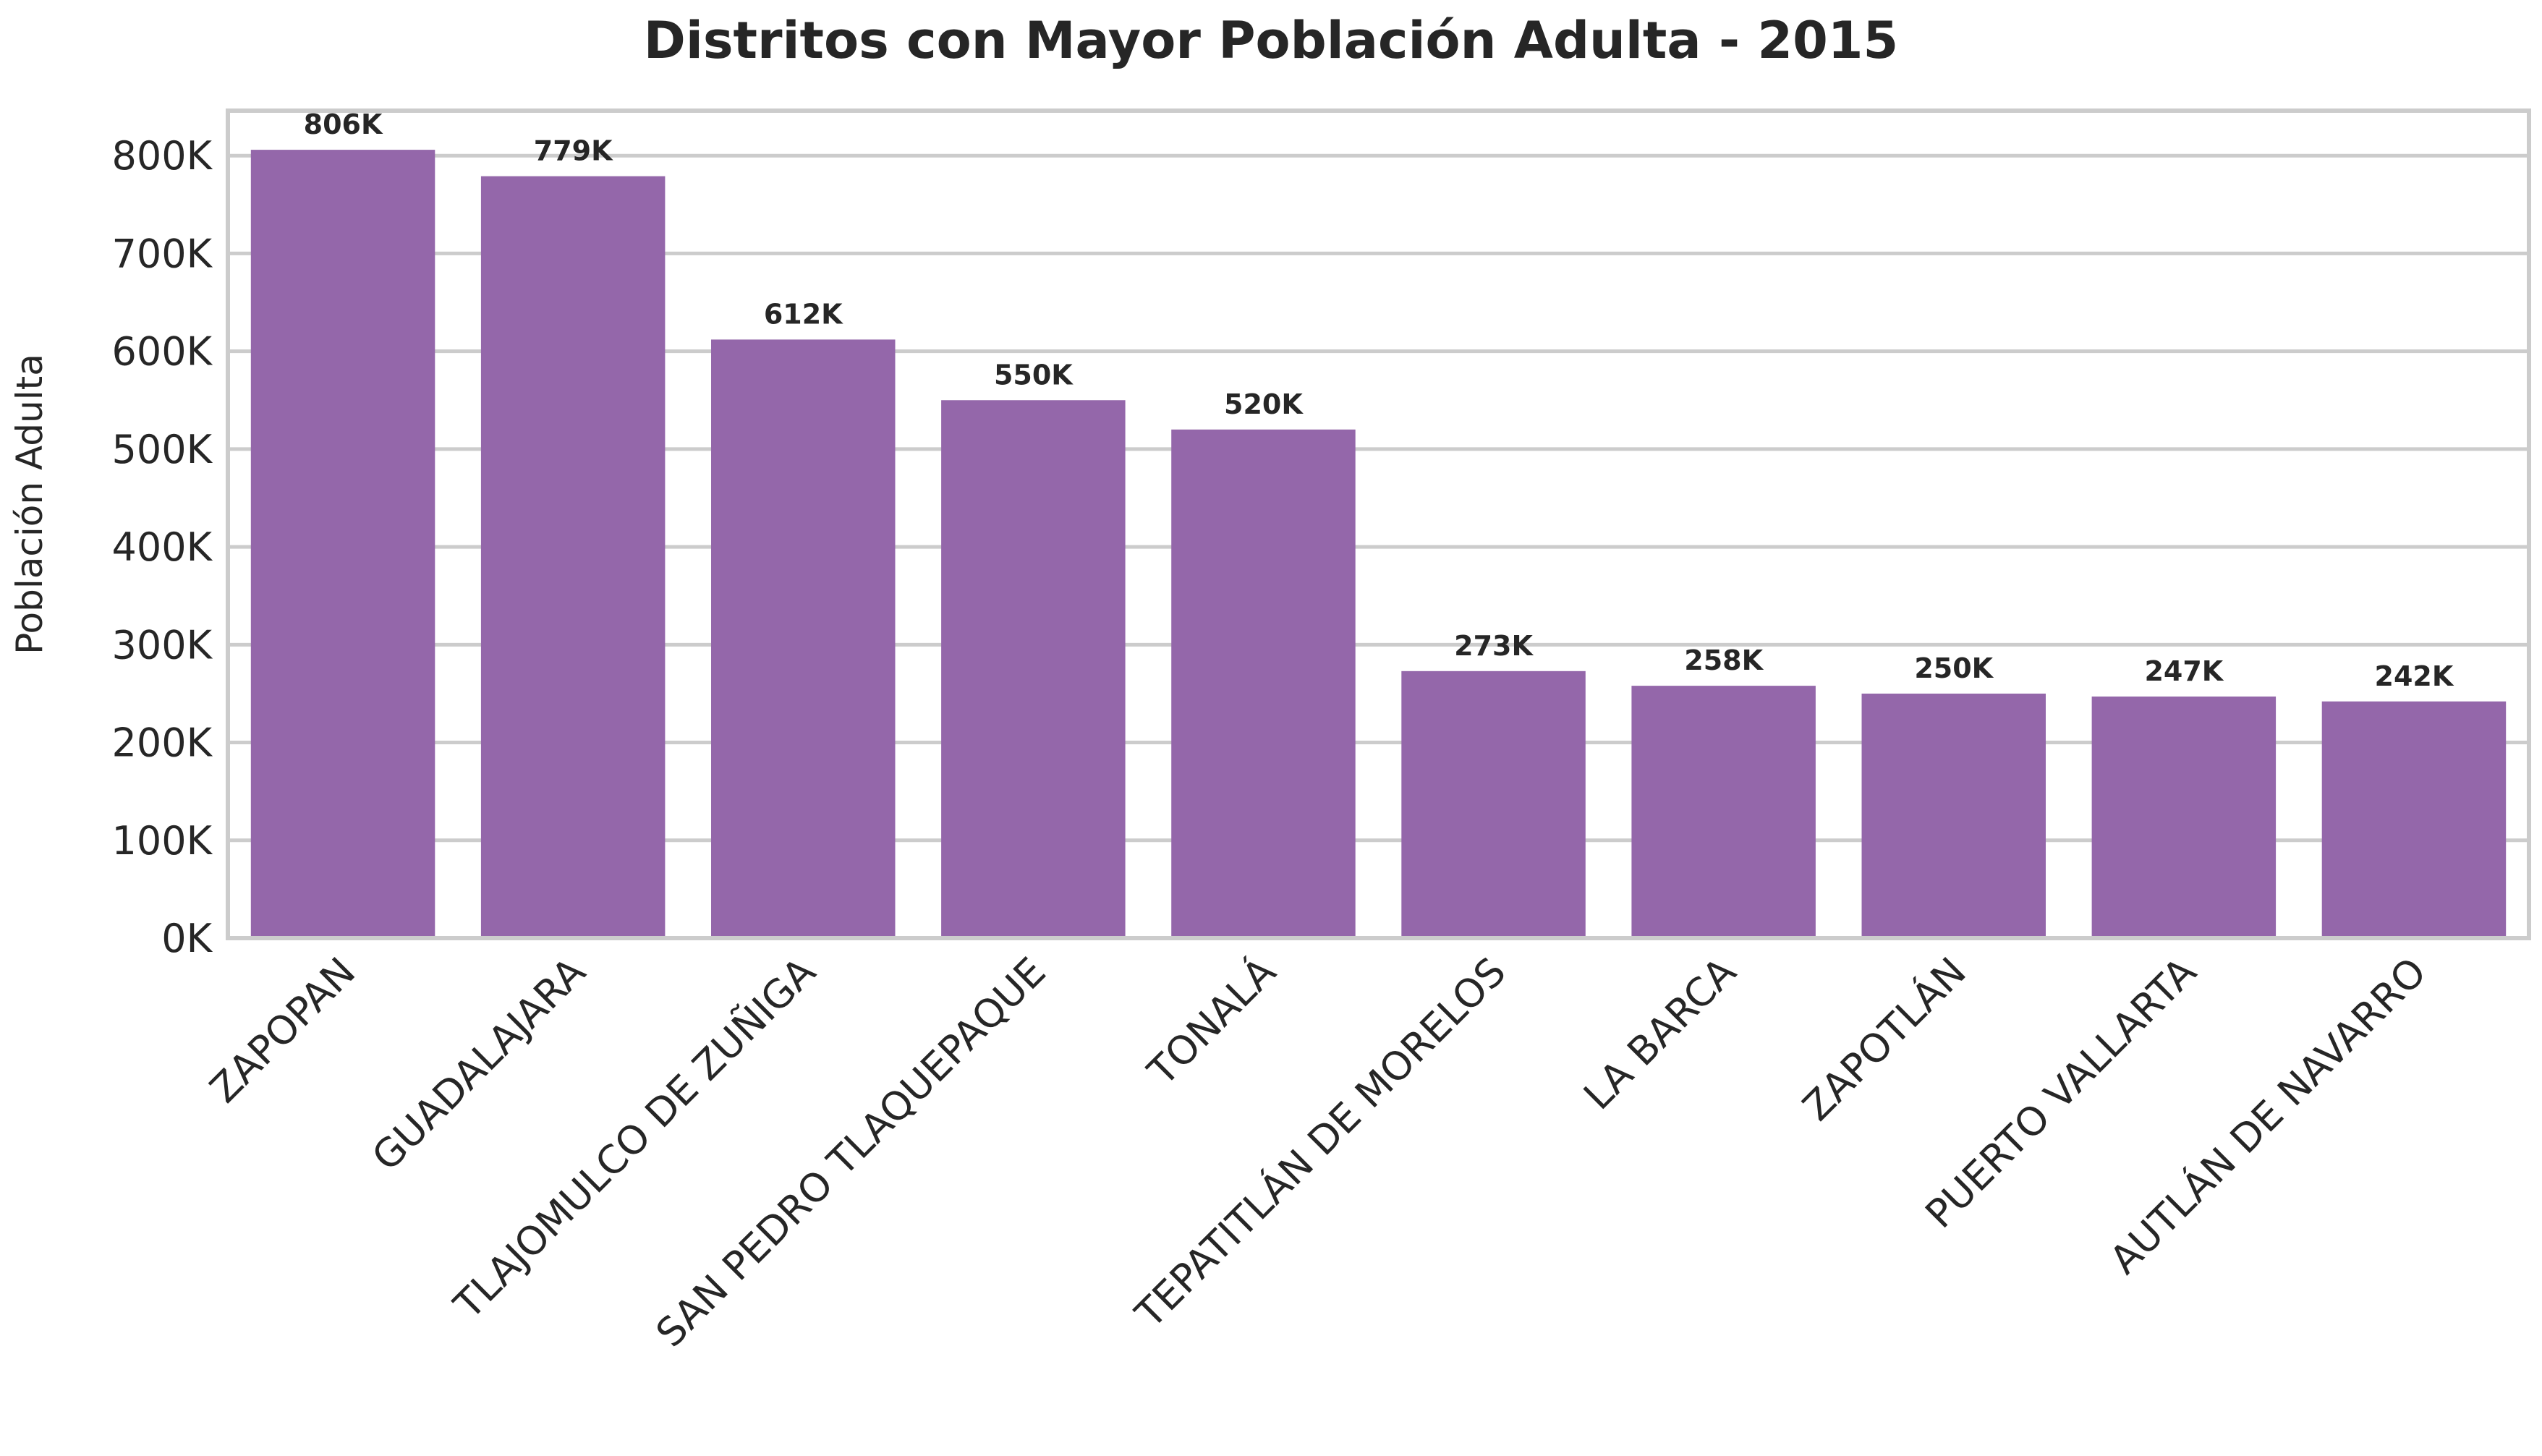 The height and width of the screenshot is (1456, 2542). Describe the element at coordinates (162, 645) in the screenshot. I see `y-tick-label: 300K` at that location.